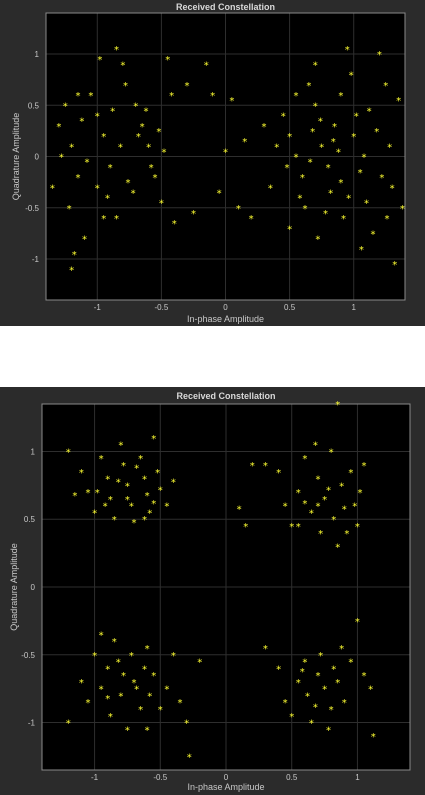 This screenshot has width=425, height=795. Describe the element at coordinates (33, 451) in the screenshot. I see `y-tick-label: 1` at that location.